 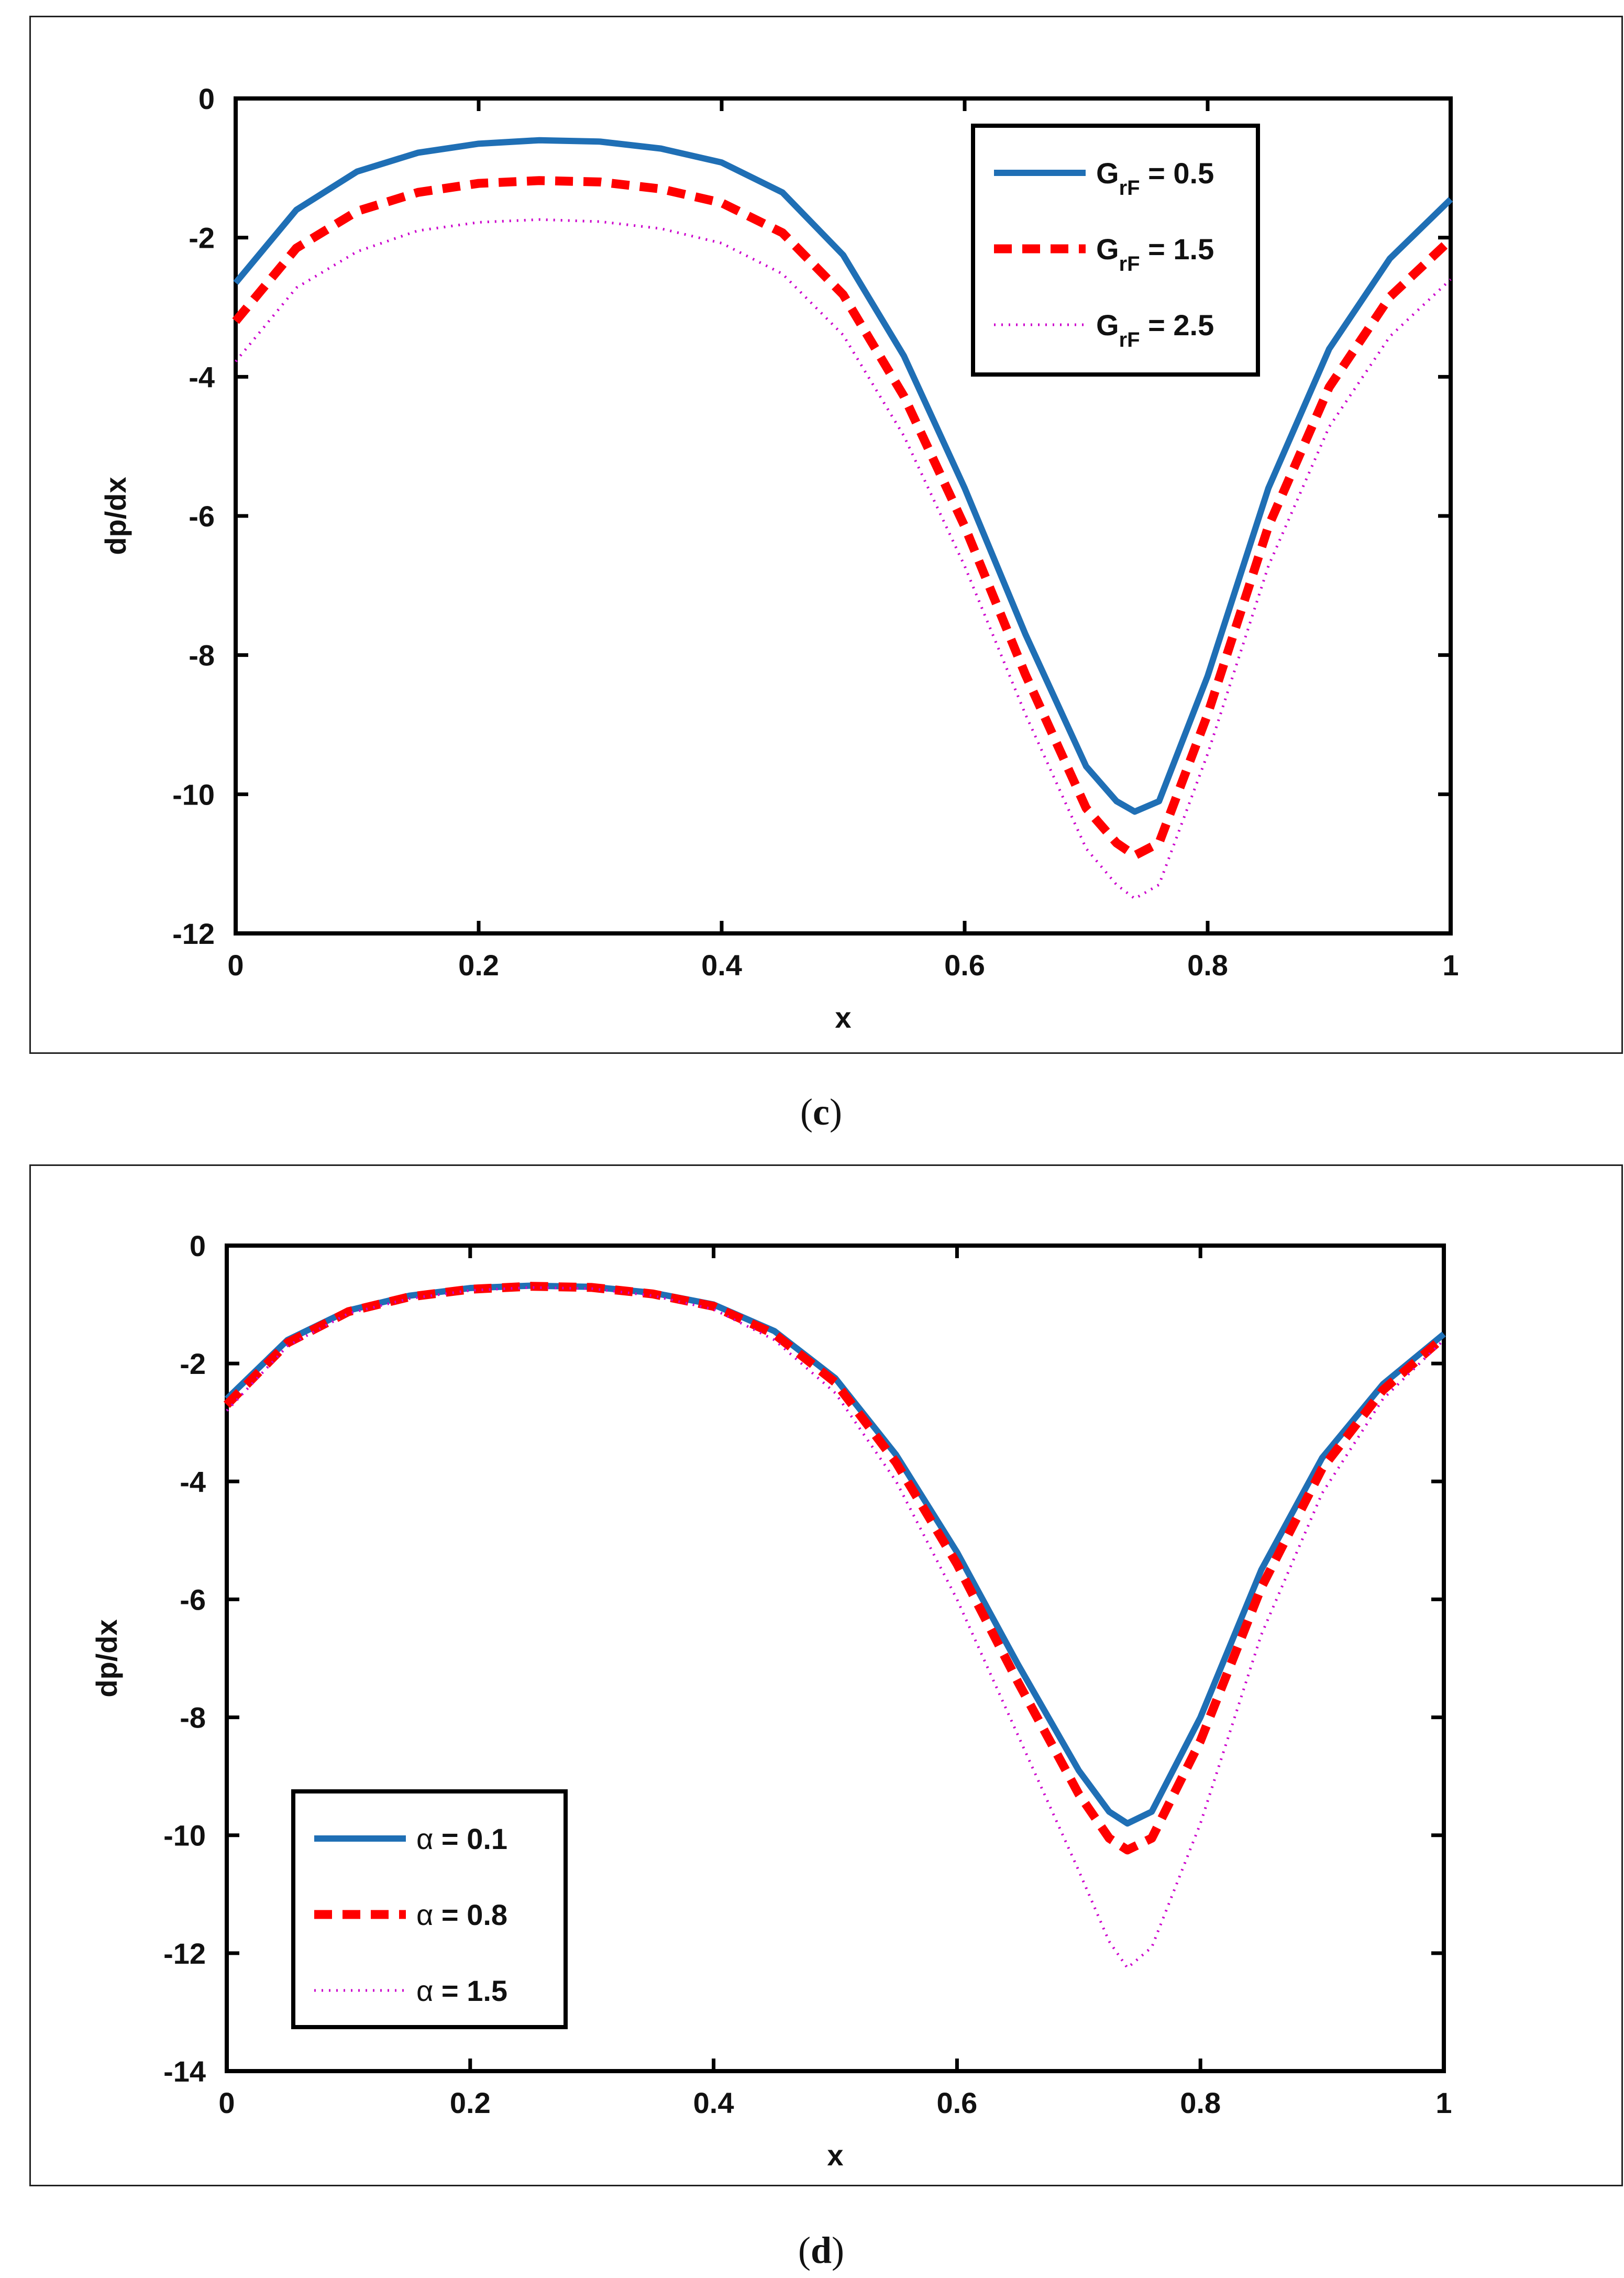 What do you see at coordinates (461, 1990) in the screenshot?
I see `legend-label-3: α = 1.5` at bounding box center [461, 1990].